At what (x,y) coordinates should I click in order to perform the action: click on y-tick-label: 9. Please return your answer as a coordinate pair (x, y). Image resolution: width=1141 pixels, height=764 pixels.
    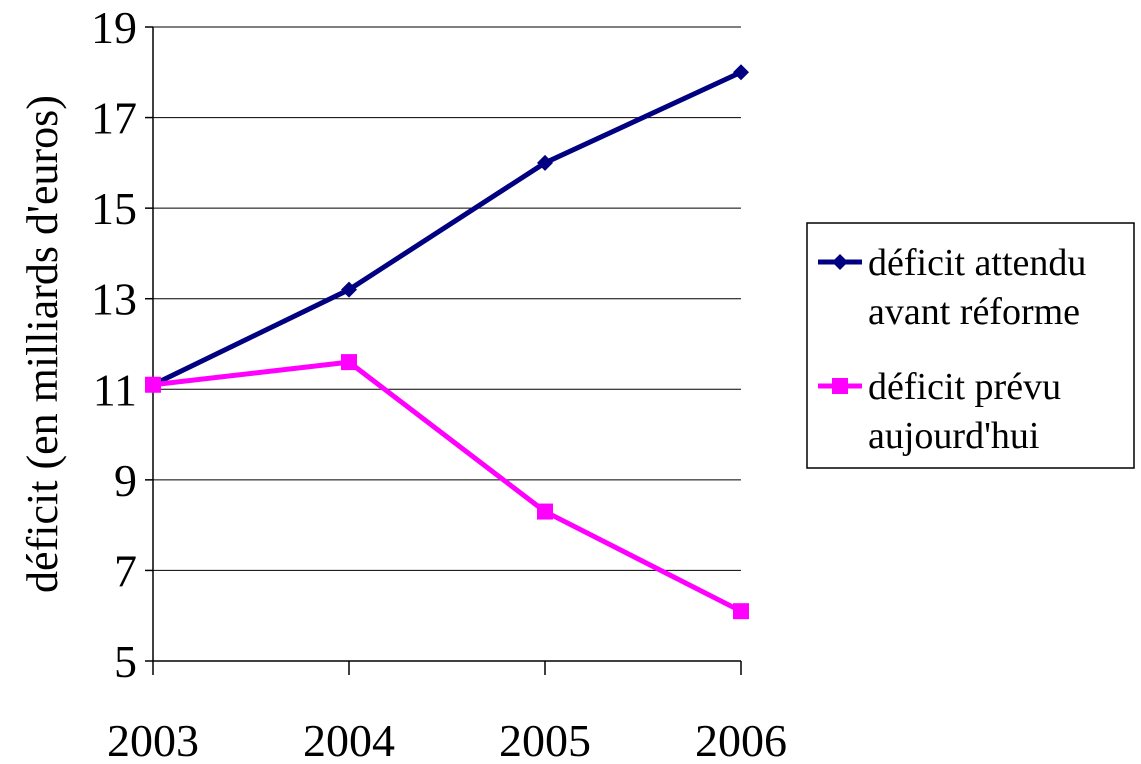
    Looking at the image, I should click on (125, 480).